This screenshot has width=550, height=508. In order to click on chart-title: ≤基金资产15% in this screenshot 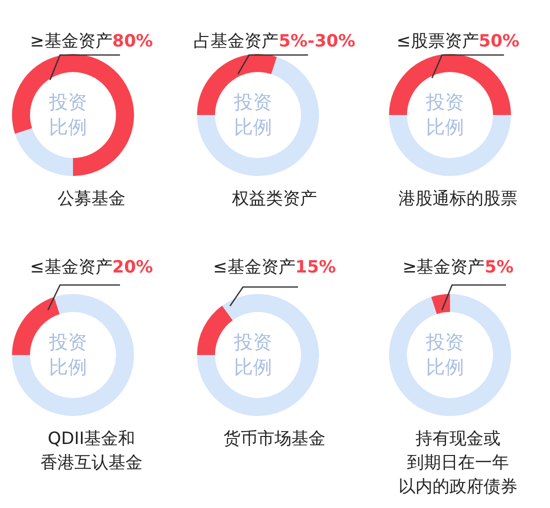, I will do `click(274, 268)`.